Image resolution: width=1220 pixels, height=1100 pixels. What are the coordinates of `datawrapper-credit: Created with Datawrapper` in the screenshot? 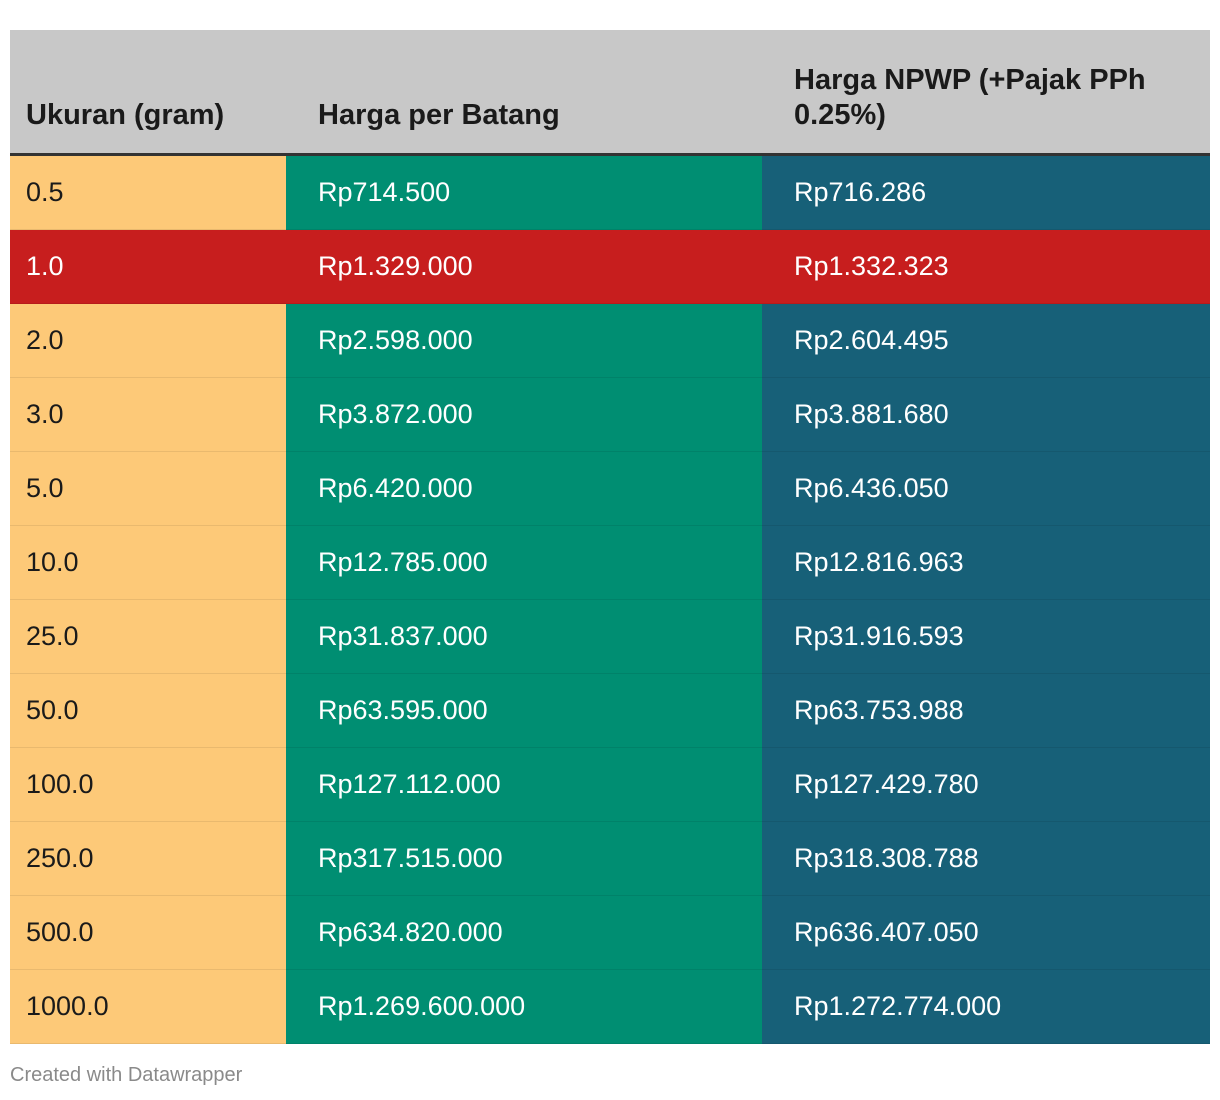 It's located at (126, 1075).